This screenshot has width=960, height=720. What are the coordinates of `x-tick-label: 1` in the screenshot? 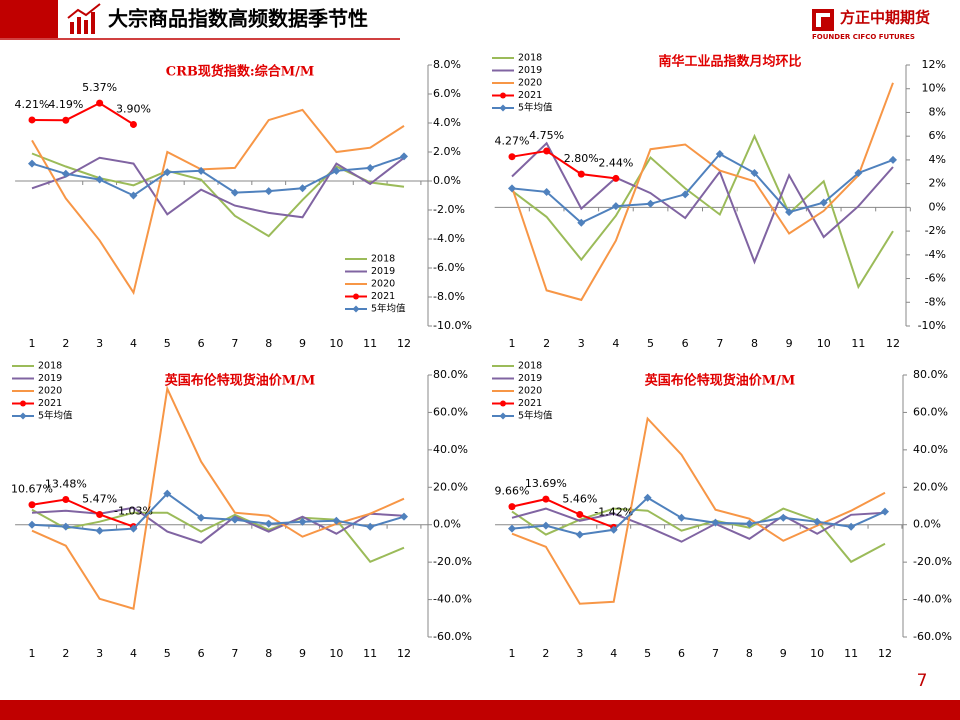 It's located at (512, 653).